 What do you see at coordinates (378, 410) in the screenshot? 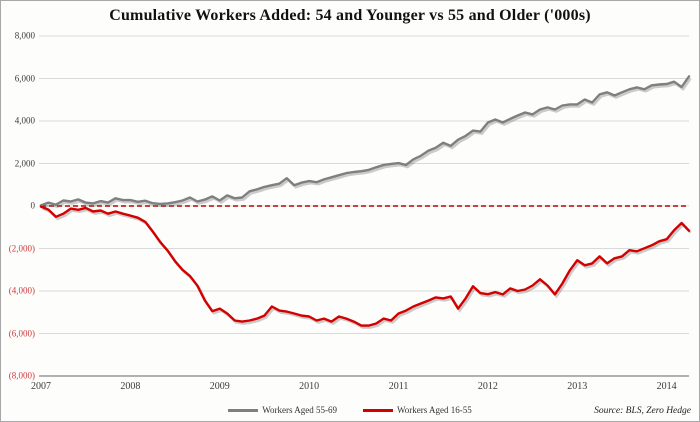
I see `younger-series-line-swatch` at bounding box center [378, 410].